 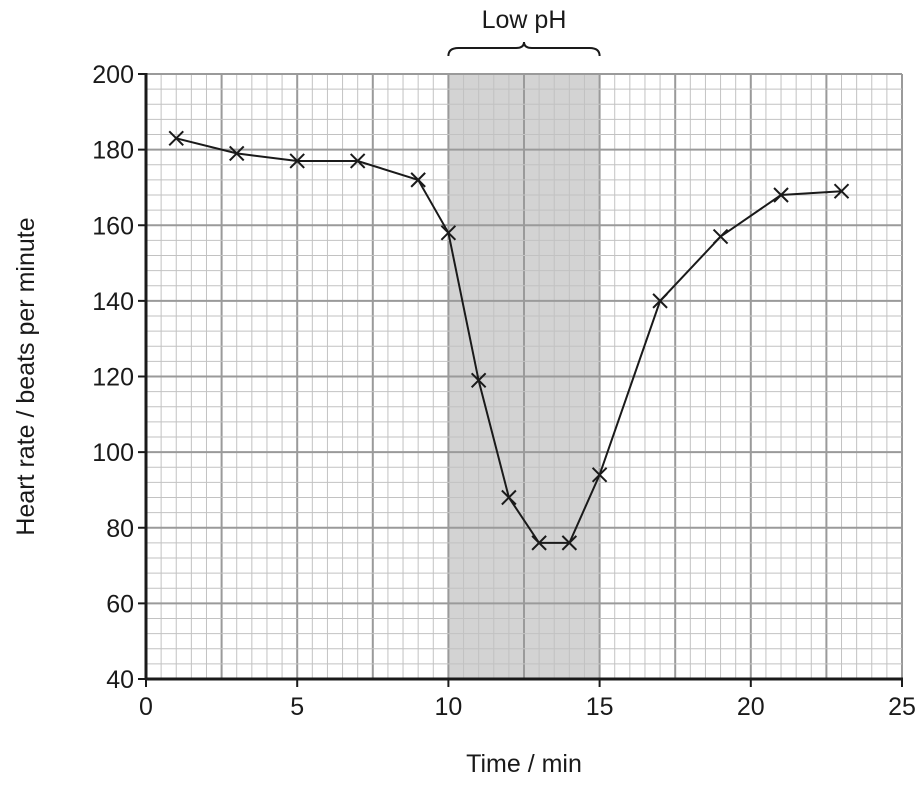 I want to click on y-tick-label: 200, so click(x=113, y=75).